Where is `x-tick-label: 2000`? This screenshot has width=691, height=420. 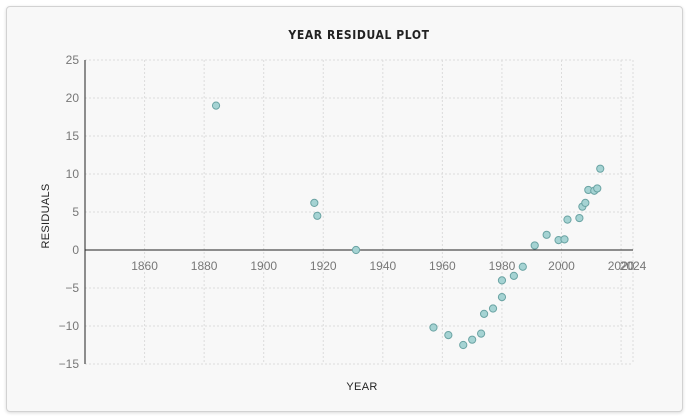 x-tick-label: 2000 is located at coordinates (561, 266).